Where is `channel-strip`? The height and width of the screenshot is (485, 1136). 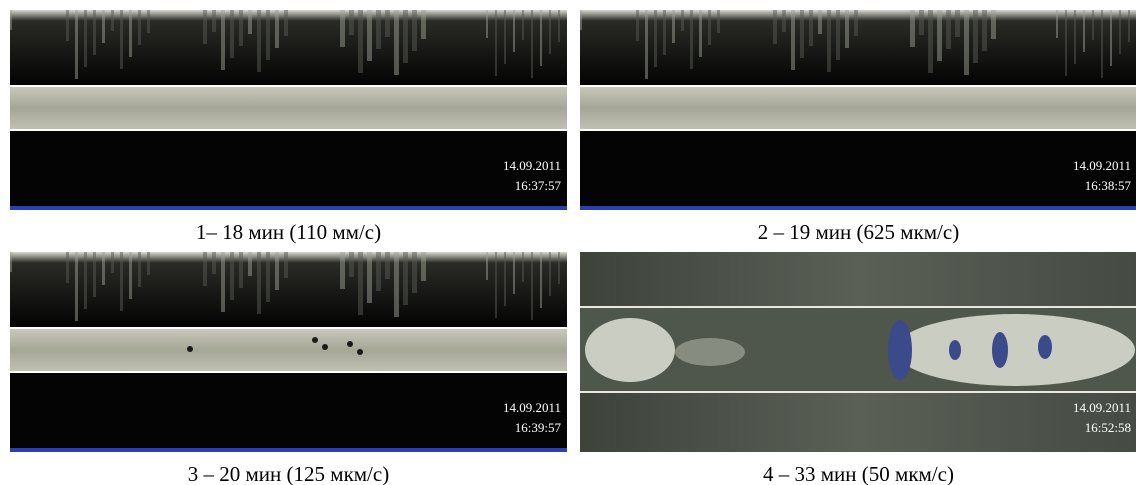 channel-strip is located at coordinates (288, 350).